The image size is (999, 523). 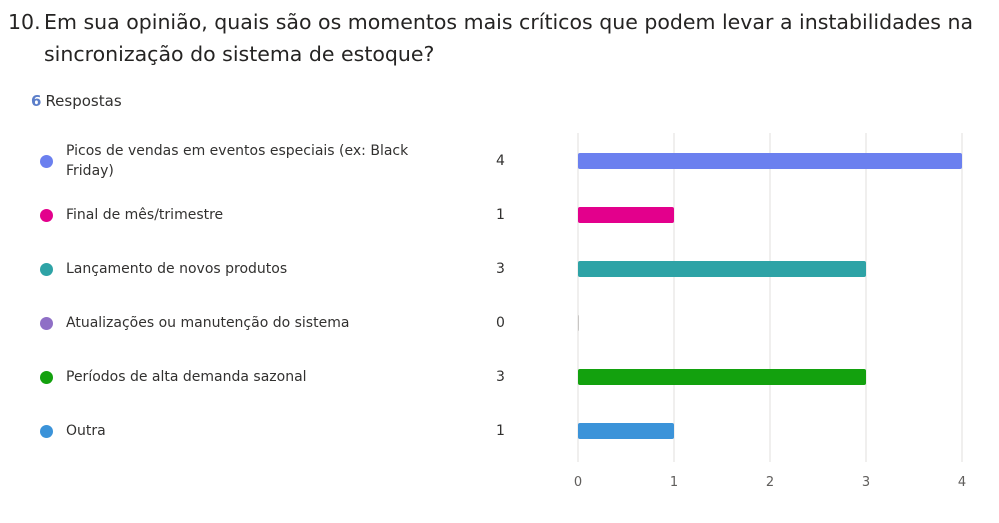 What do you see at coordinates (500, 161) in the screenshot?
I see `legend-value: 4` at bounding box center [500, 161].